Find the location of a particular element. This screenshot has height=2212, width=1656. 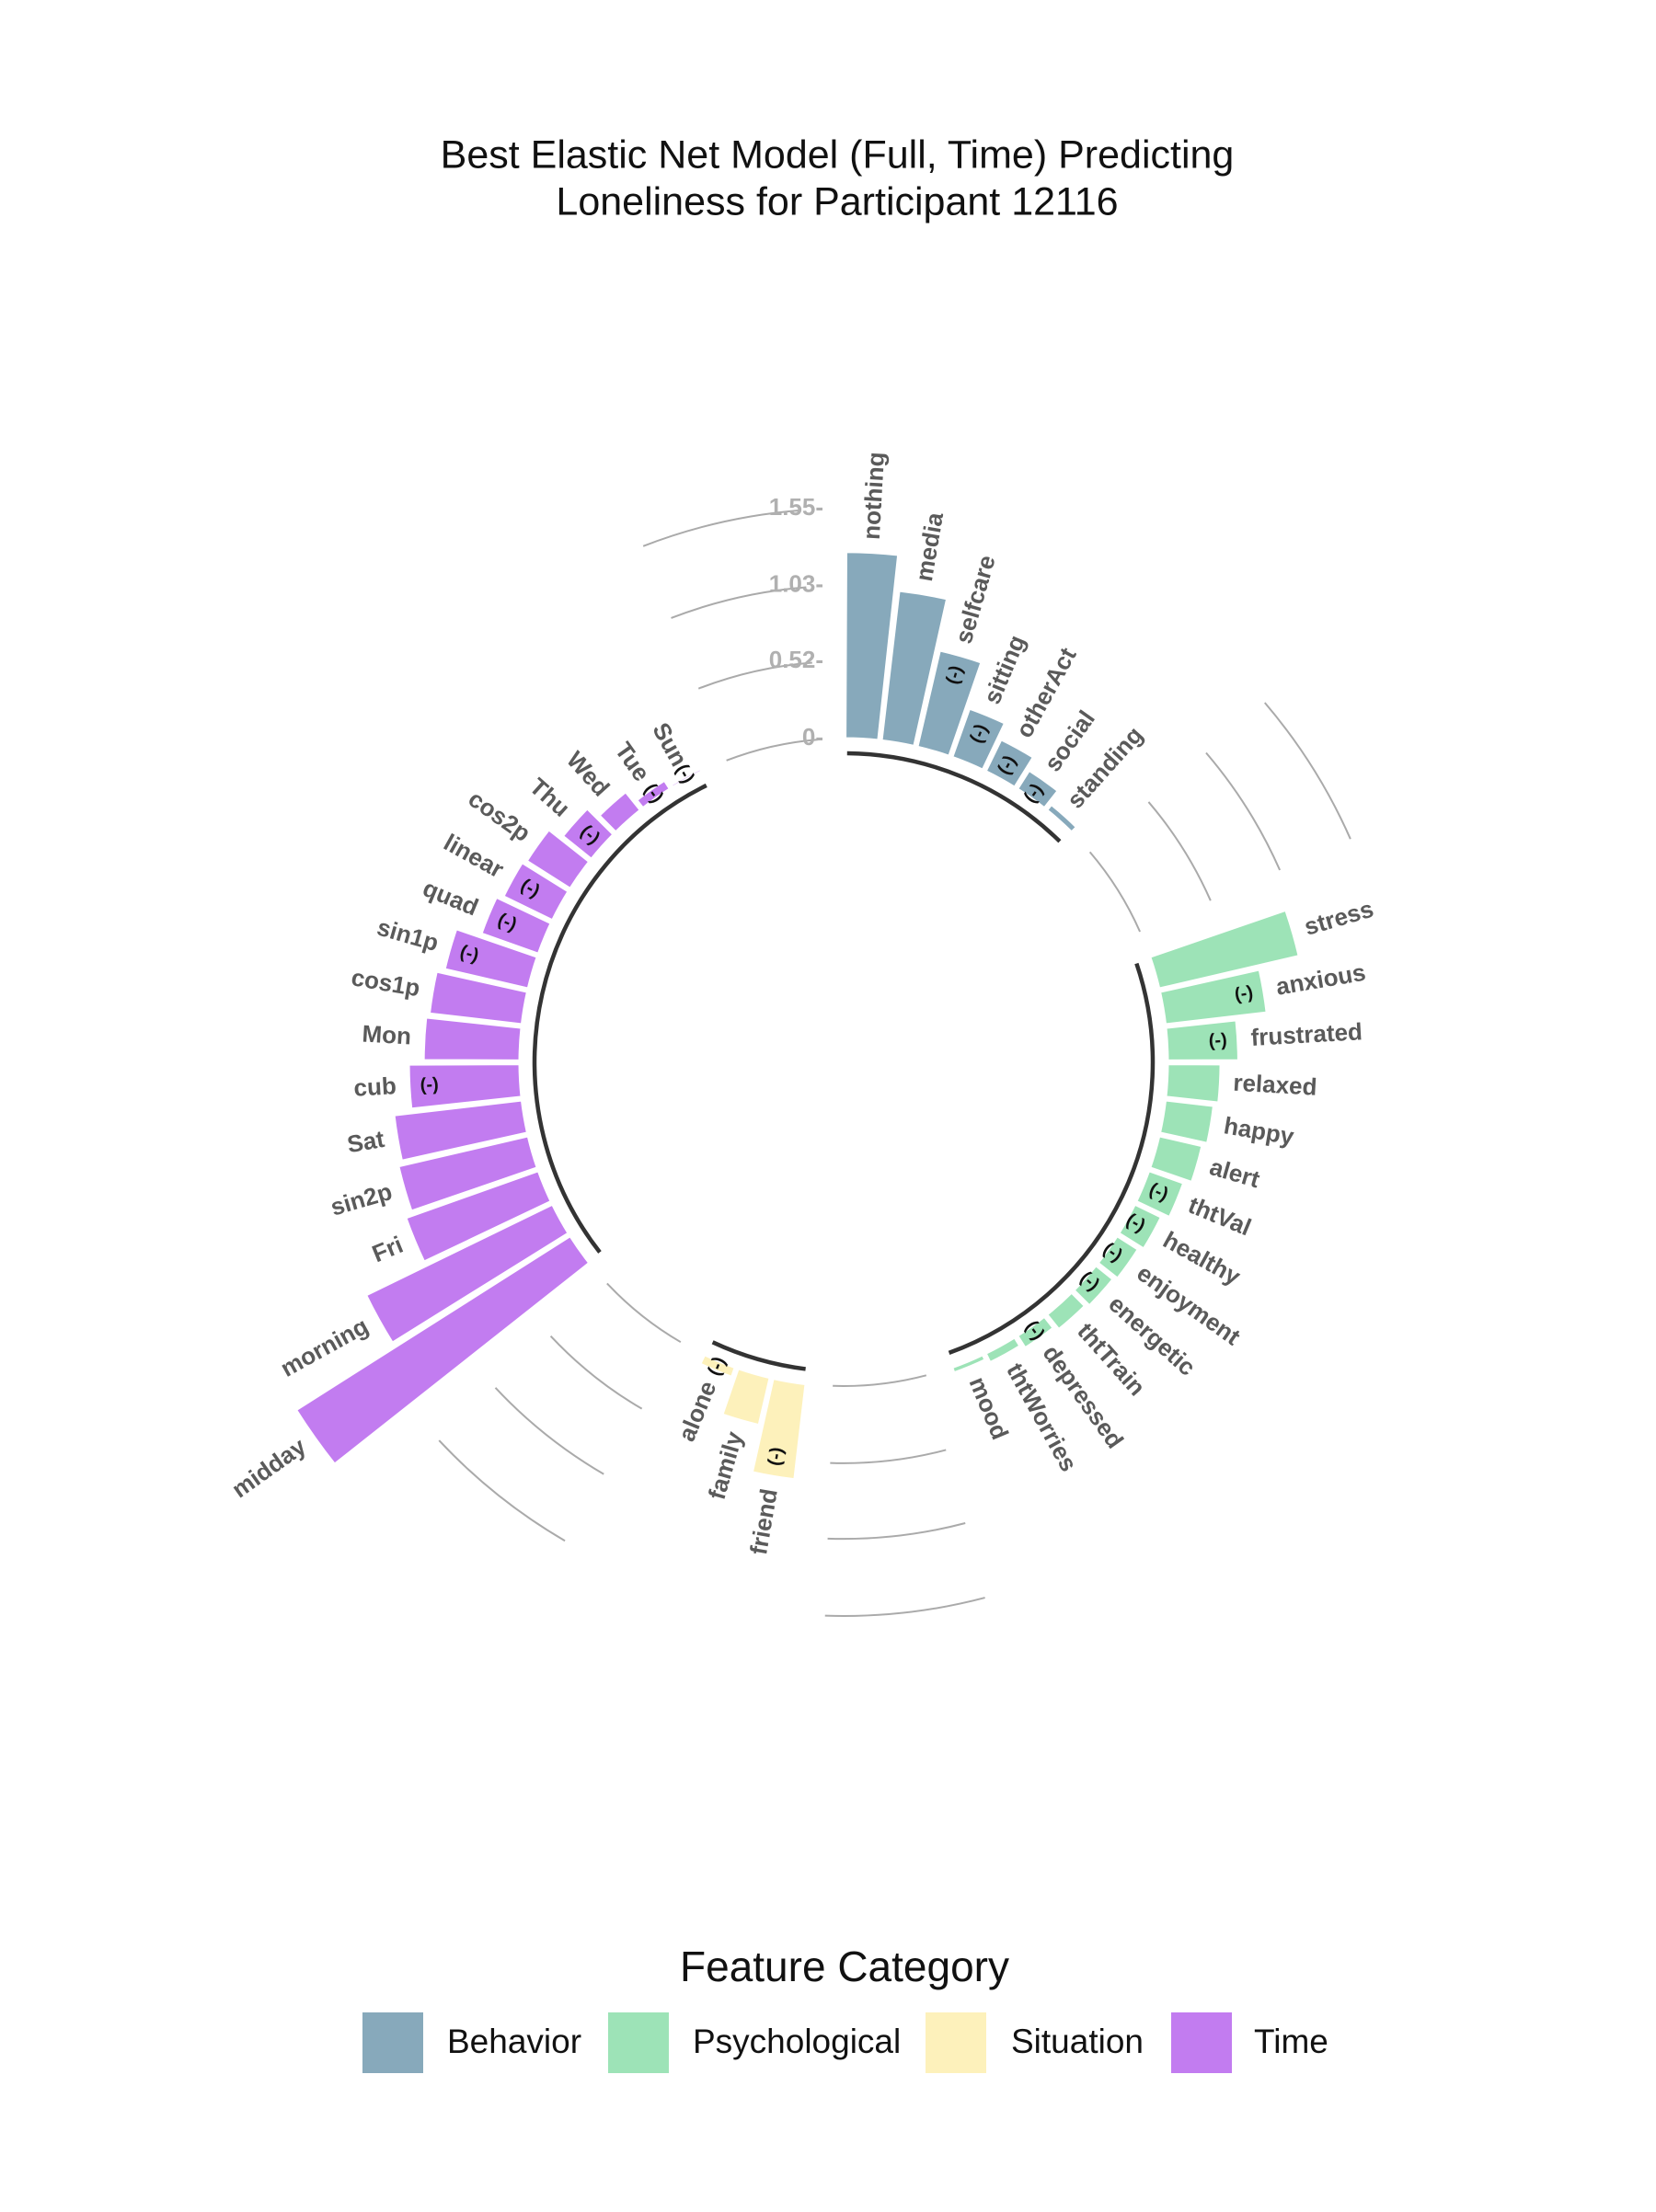

y-tick-label: 0.52- is located at coordinates (796, 660).